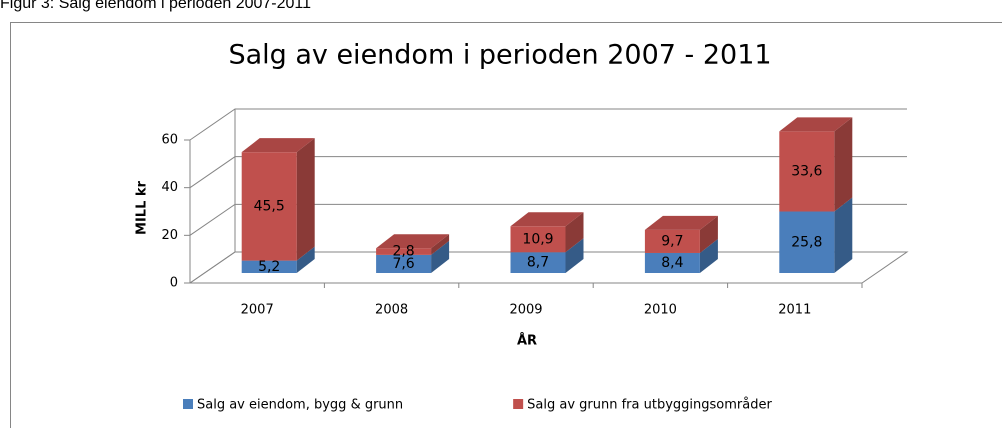 Image resolution: width=1002 pixels, height=428 pixels. I want to click on y-tick-label: 20, so click(169, 235).